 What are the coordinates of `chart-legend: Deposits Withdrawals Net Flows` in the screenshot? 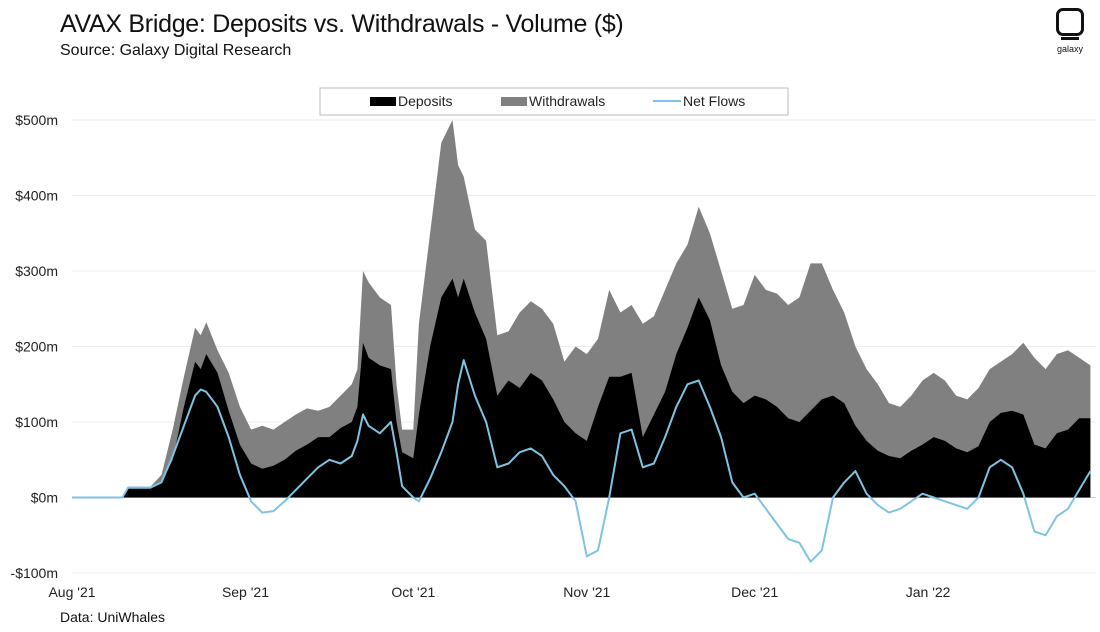 It's located at (554, 101).